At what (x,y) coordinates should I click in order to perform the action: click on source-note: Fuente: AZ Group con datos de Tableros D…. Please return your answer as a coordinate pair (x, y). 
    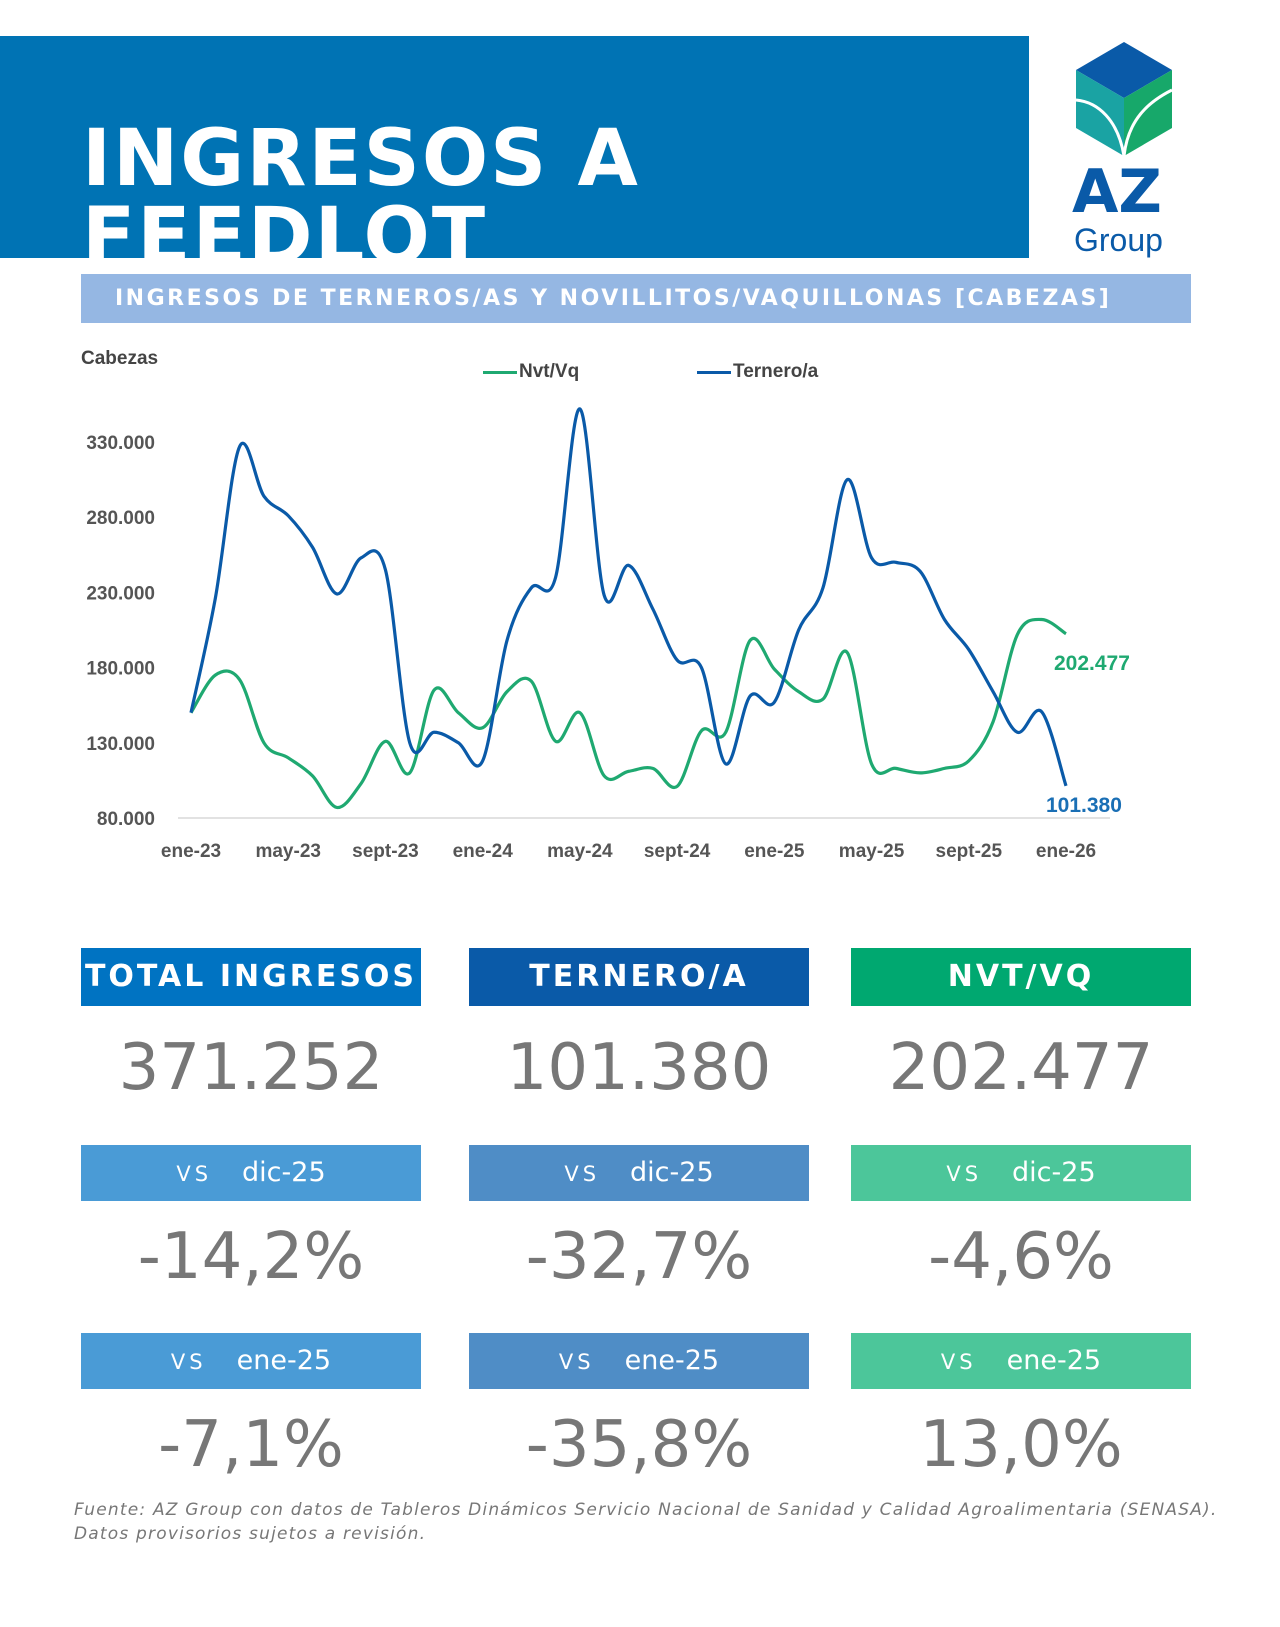
    Looking at the image, I should click on (645, 1522).